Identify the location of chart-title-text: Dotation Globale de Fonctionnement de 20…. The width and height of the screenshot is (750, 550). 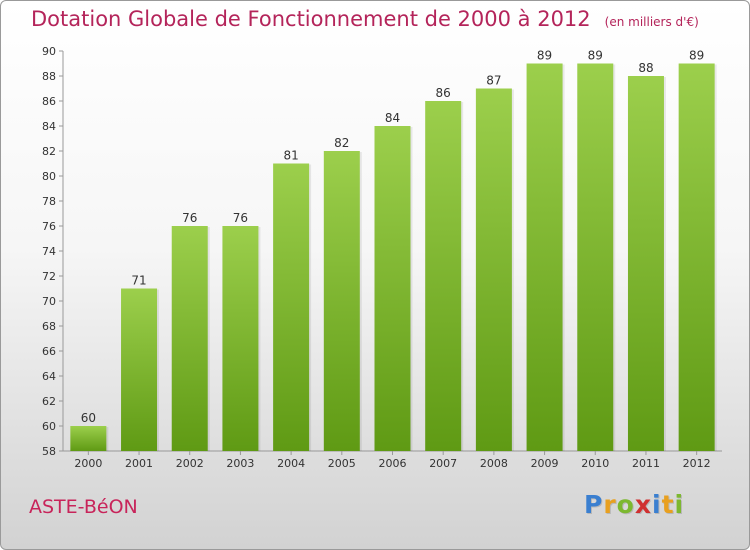
(311, 19).